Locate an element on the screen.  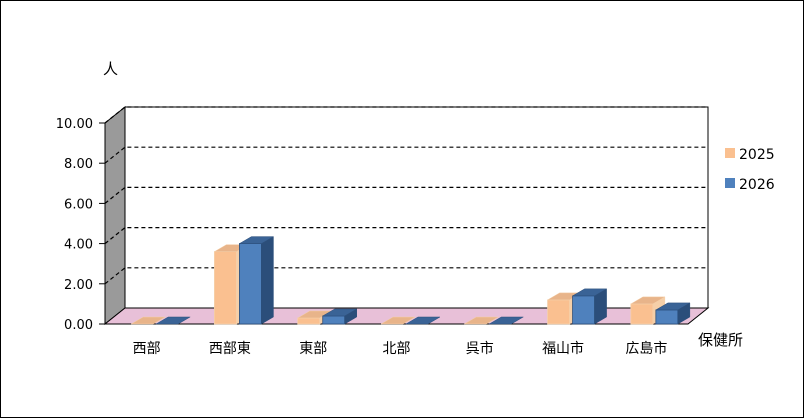
x-tick-label: 北部 is located at coordinates (397, 349).